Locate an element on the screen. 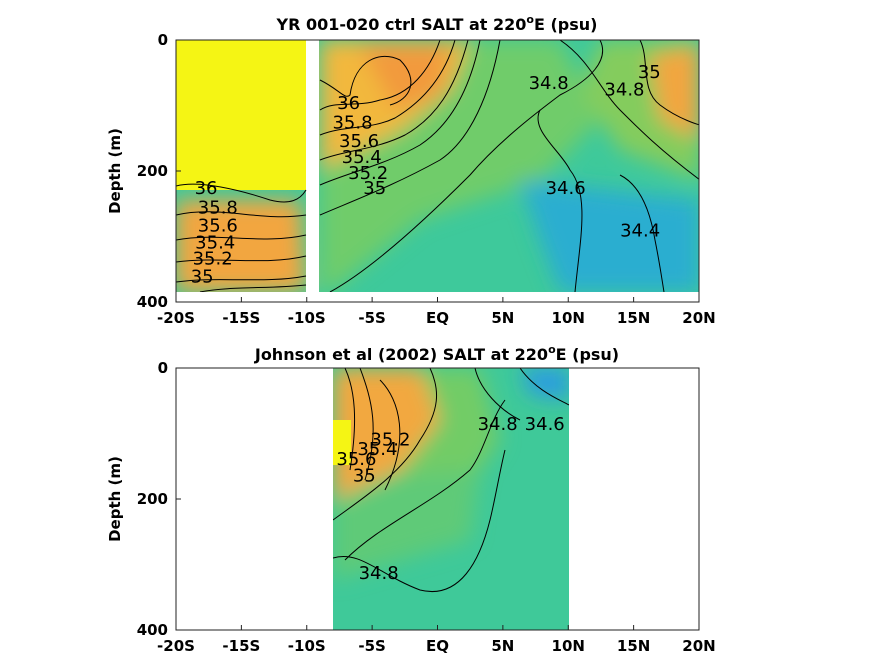 Image resolution: width=875 pixels, height=656 pixels. bottom-field-orange is located at coordinates (386, 434).